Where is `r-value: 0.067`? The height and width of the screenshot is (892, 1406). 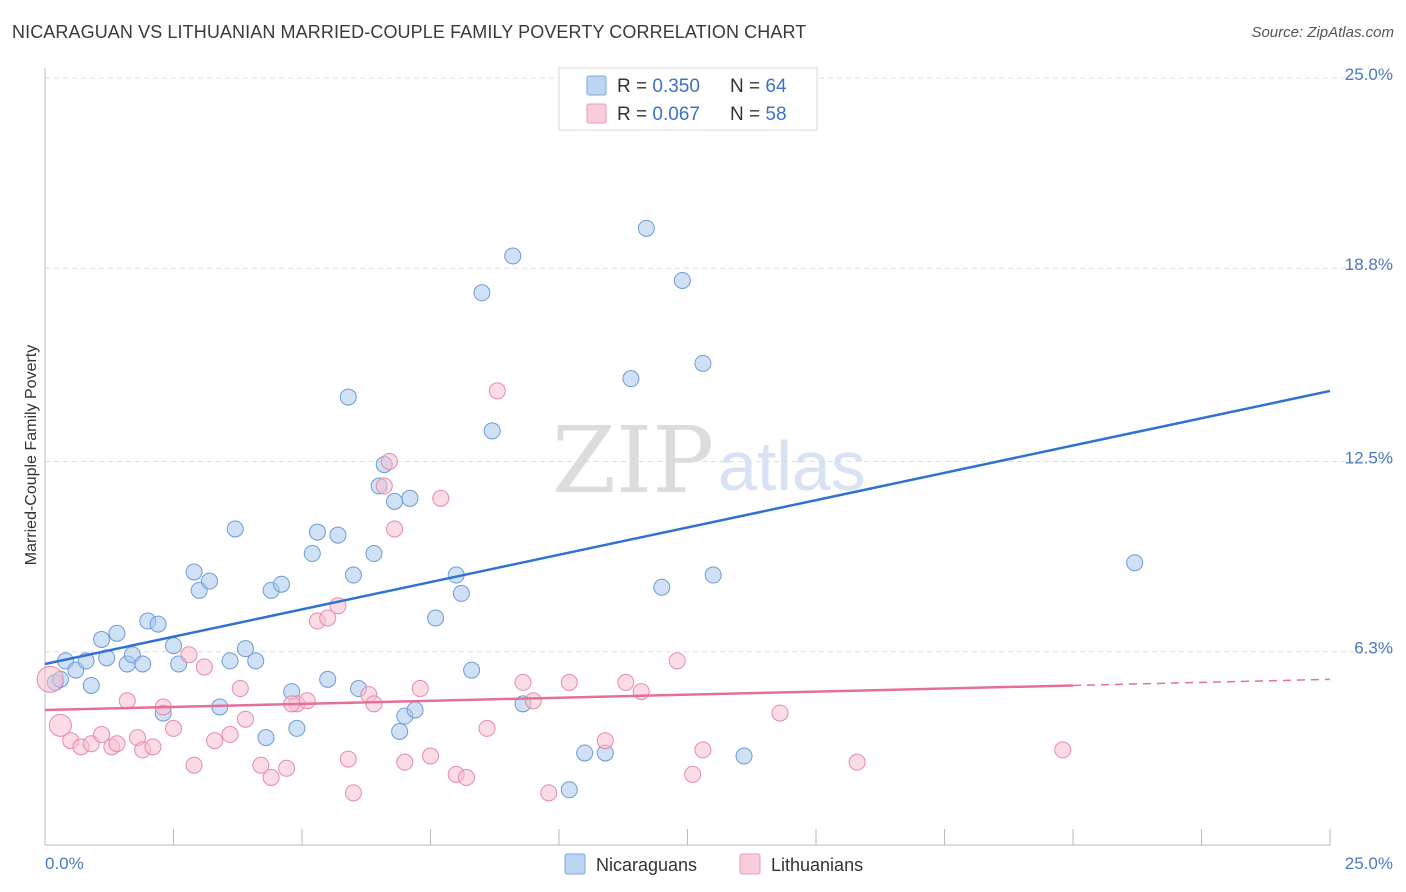 r-value: 0.067 is located at coordinates (676, 114).